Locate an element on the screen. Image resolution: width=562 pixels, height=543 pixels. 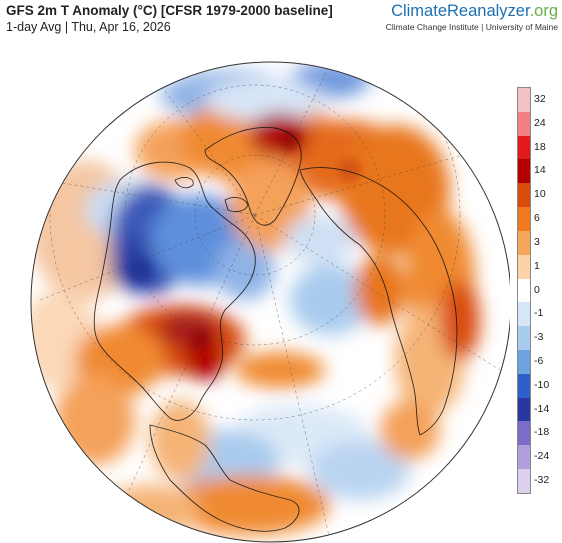
legend-label: 0 is located at coordinates (537, 289).